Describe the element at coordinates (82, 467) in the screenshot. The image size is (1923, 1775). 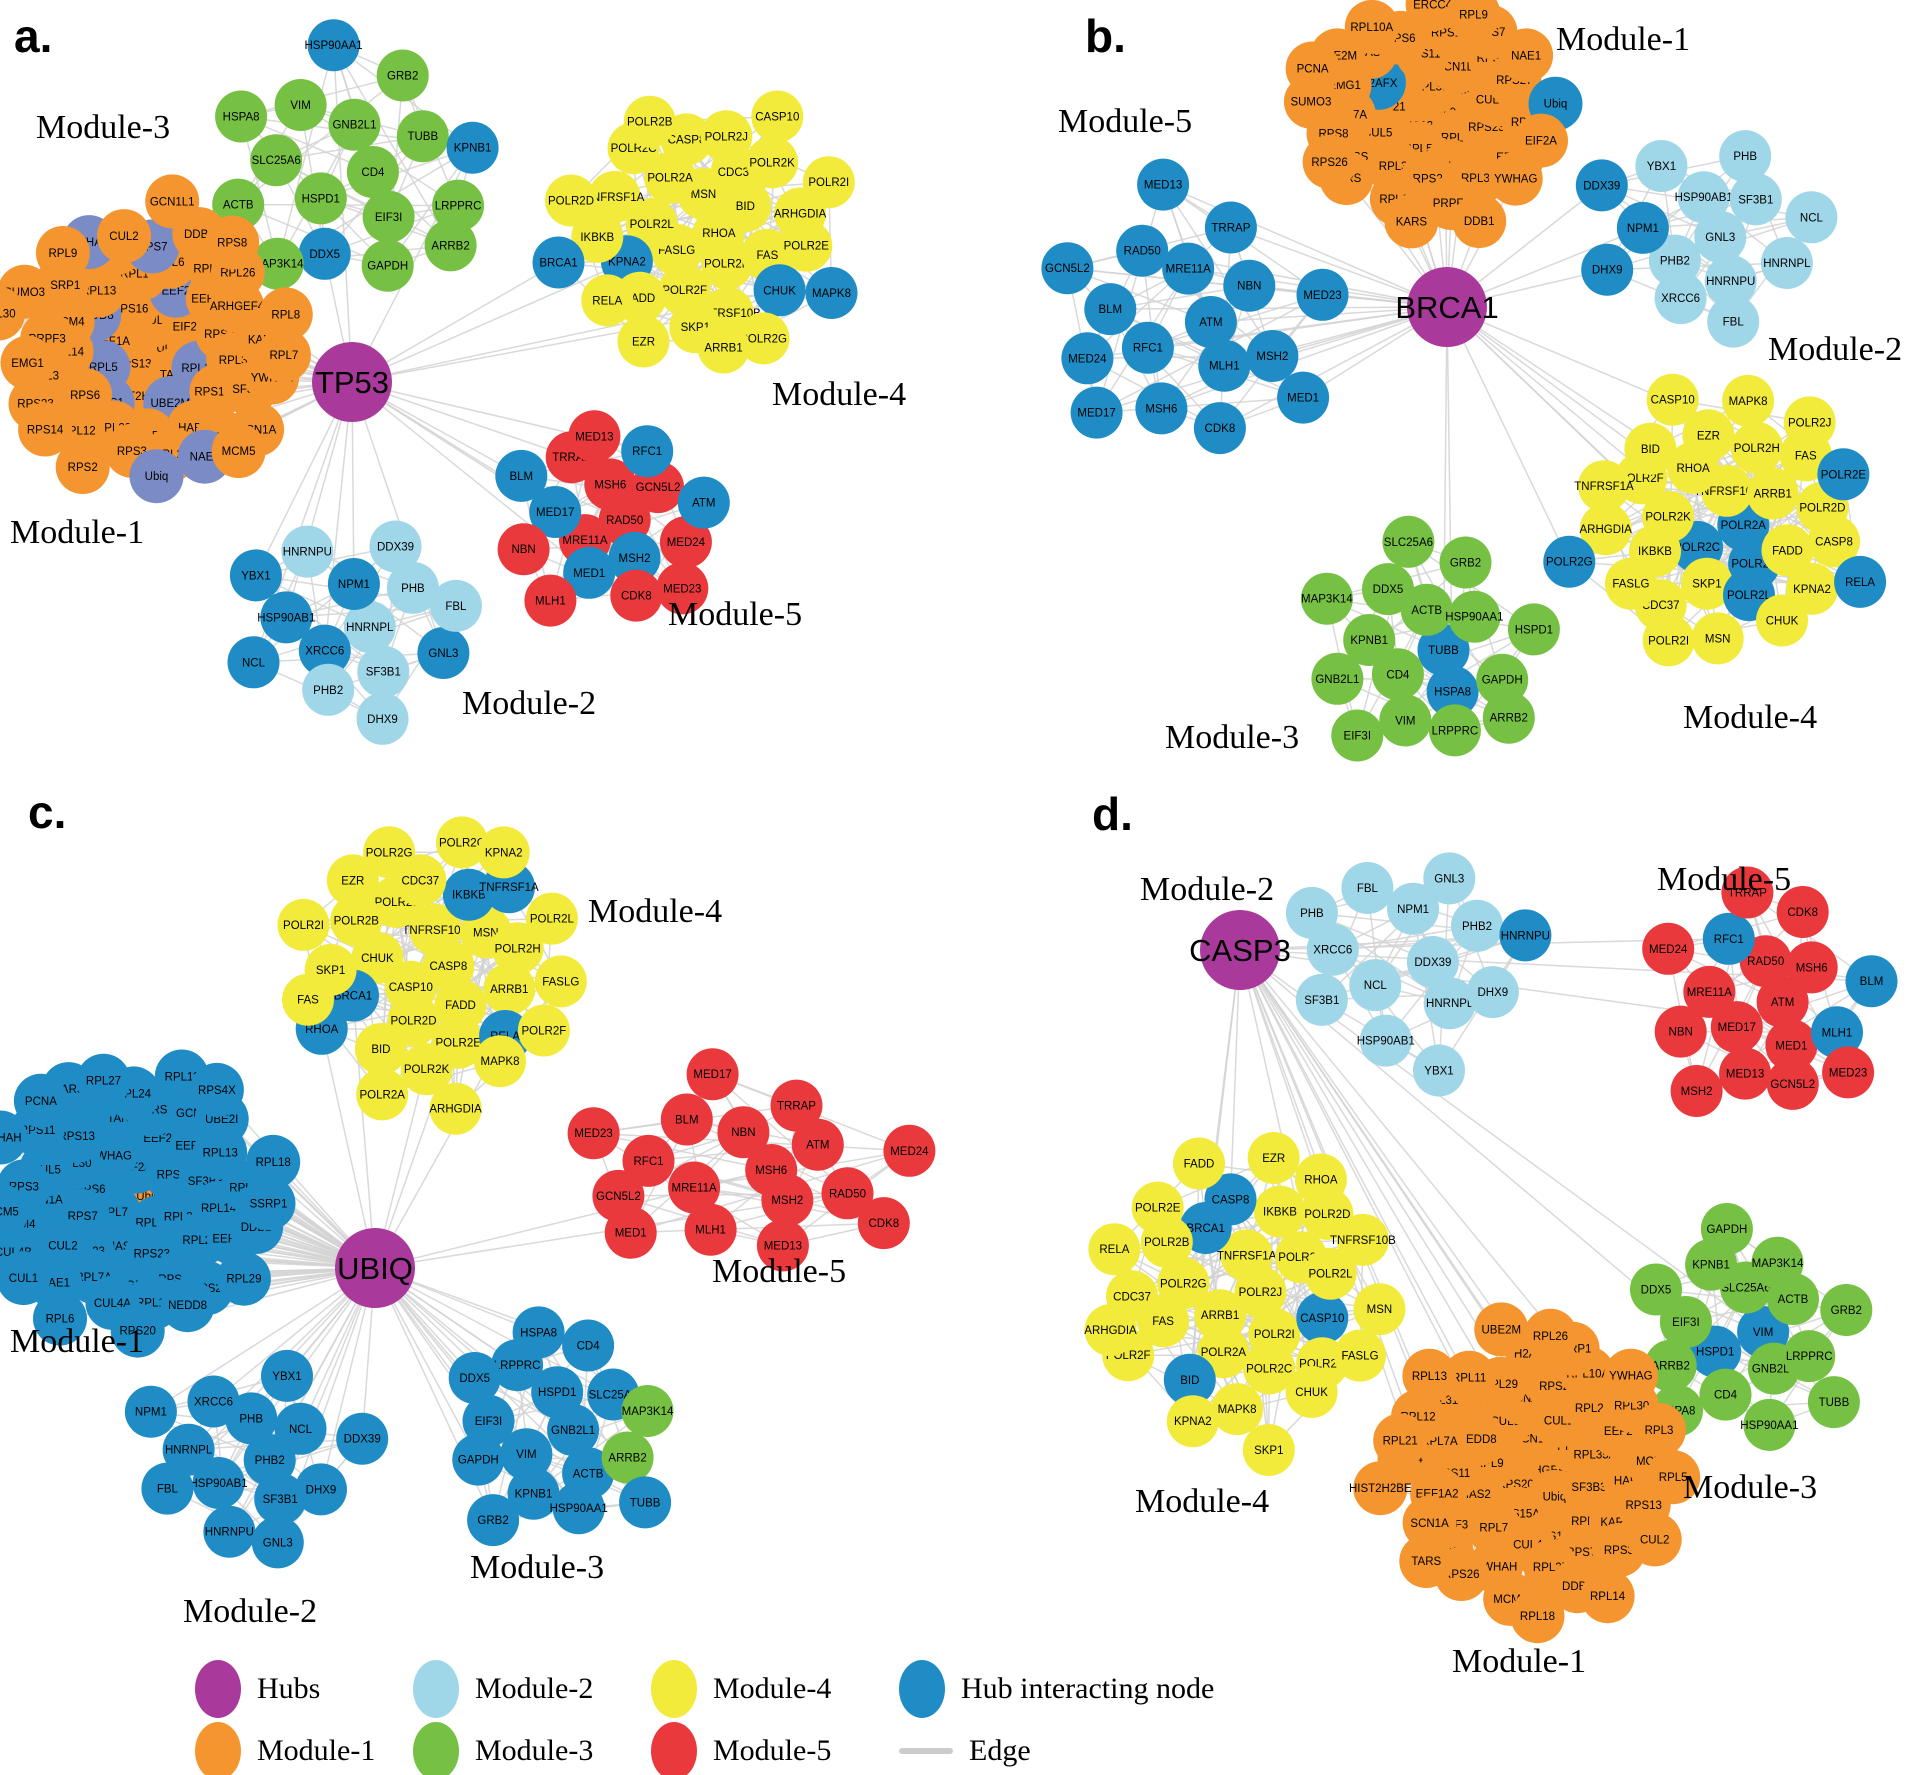
I see `node-RPS2` at that location.